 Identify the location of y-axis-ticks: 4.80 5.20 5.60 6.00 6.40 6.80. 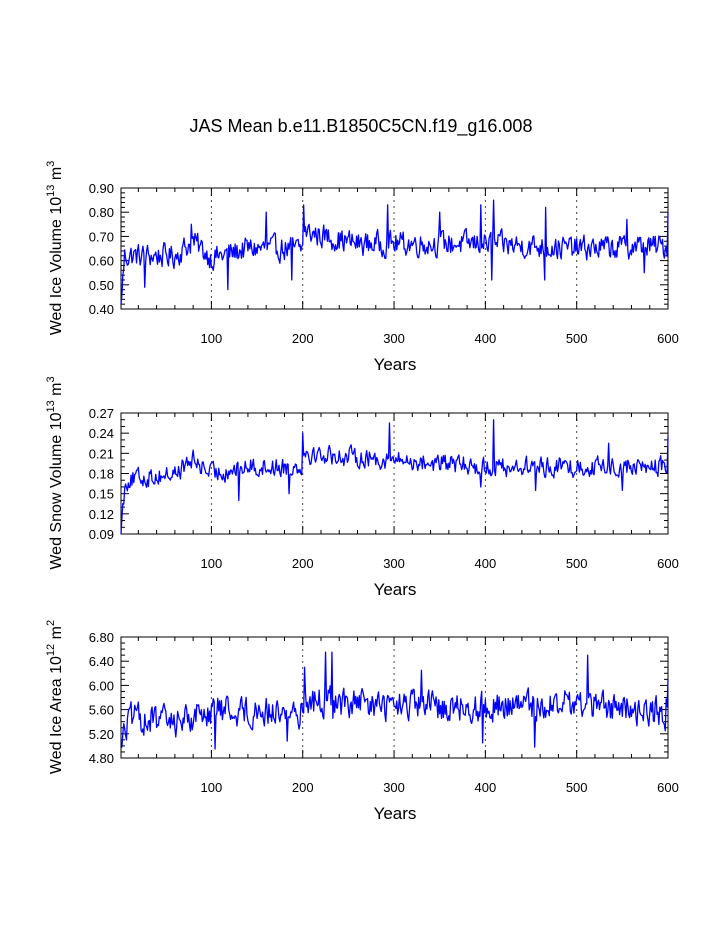
(378, 698).